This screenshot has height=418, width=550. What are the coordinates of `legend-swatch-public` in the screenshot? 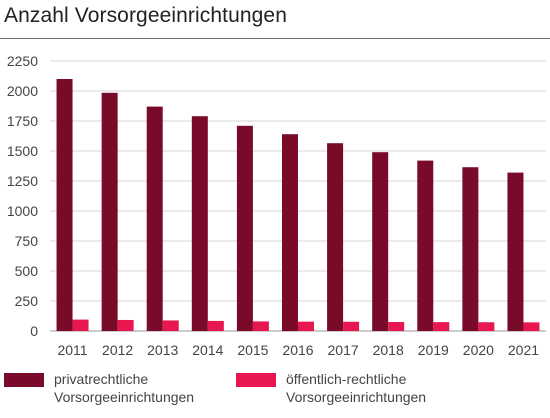 It's located at (256, 380).